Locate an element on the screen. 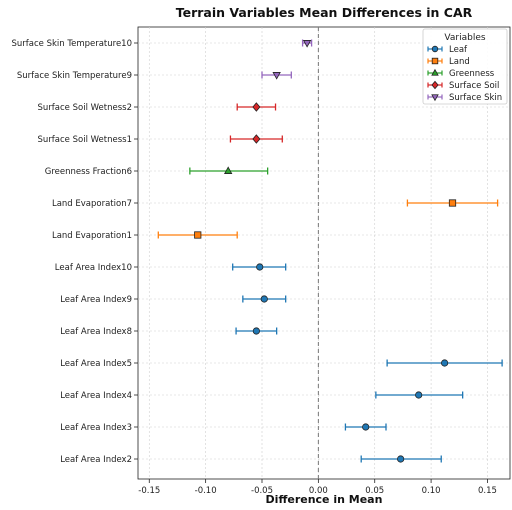  marker-leaf-area-index5 is located at coordinates (445, 363).